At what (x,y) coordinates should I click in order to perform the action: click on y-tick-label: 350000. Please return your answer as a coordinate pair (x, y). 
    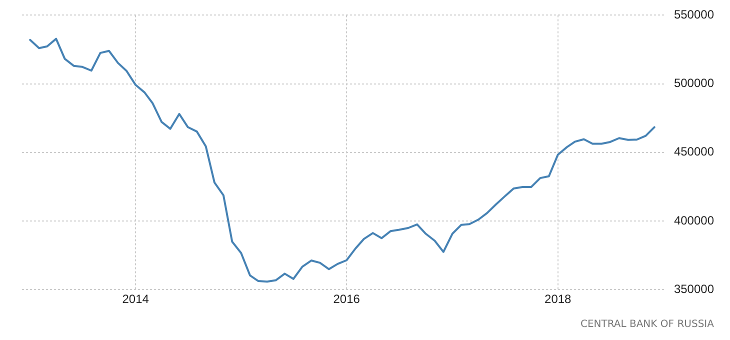
    Looking at the image, I should click on (694, 289).